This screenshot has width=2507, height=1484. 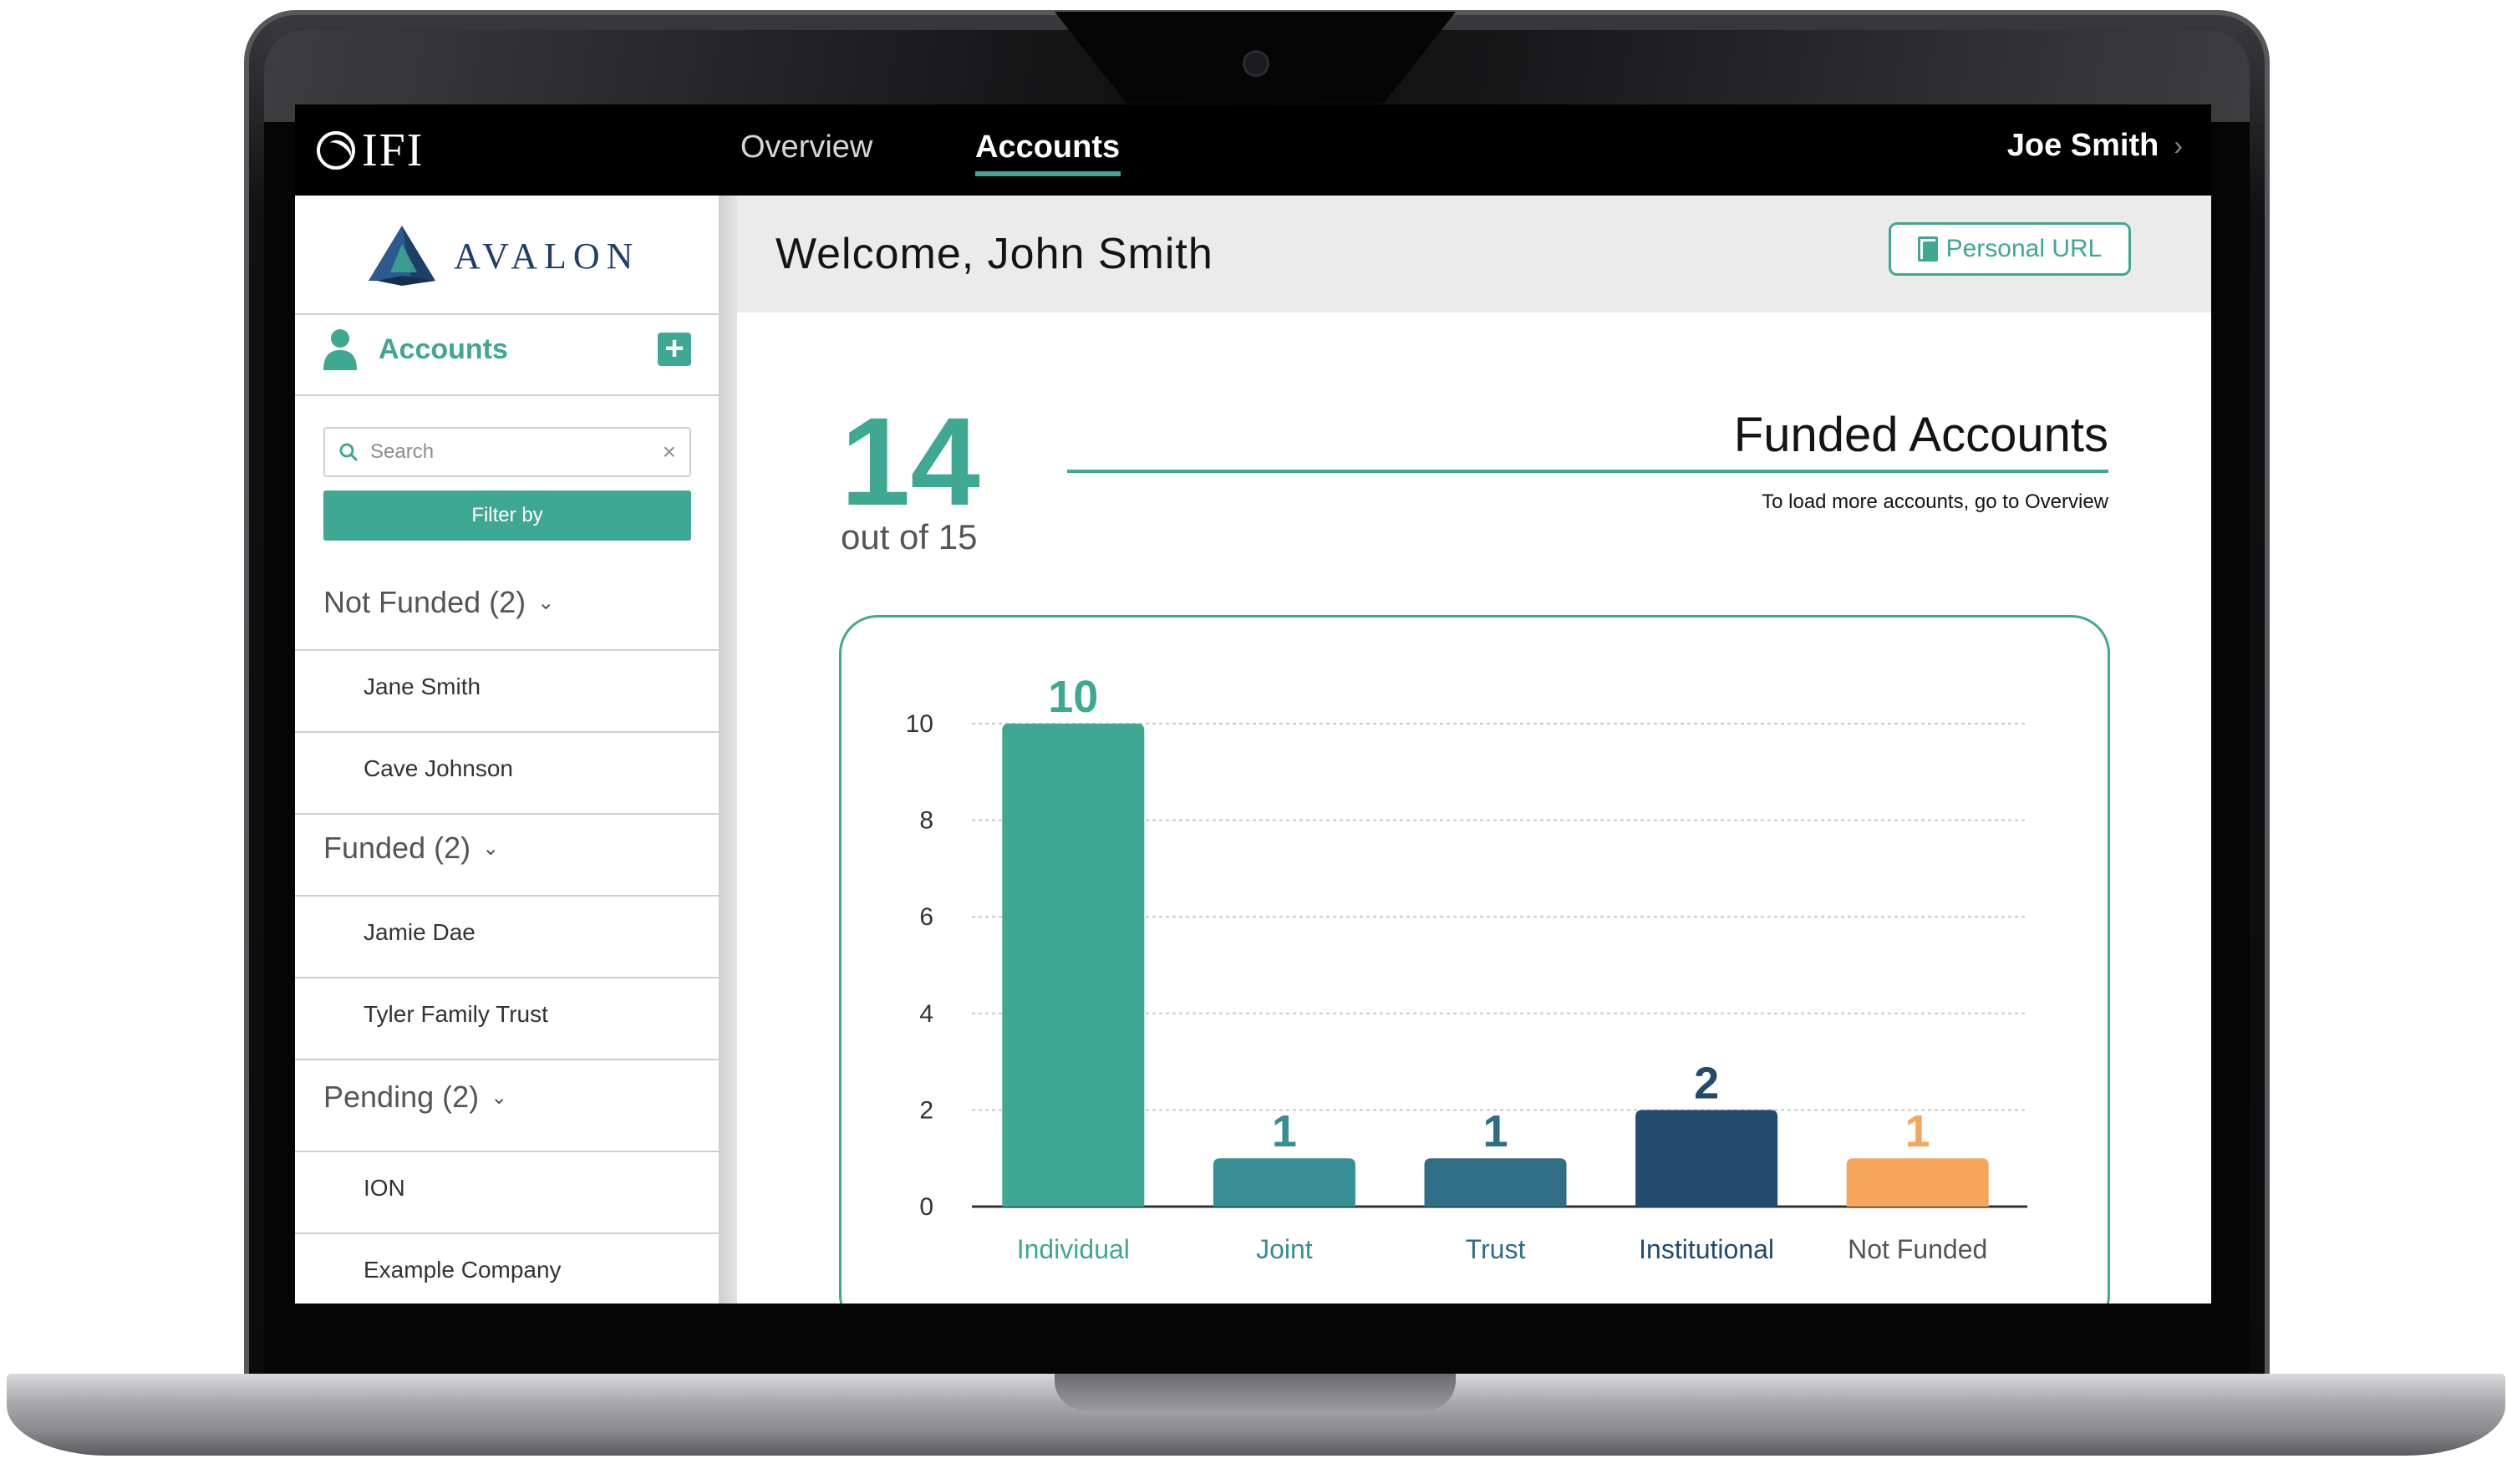 I want to click on group-label: Pending (2), so click(x=401, y=1097).